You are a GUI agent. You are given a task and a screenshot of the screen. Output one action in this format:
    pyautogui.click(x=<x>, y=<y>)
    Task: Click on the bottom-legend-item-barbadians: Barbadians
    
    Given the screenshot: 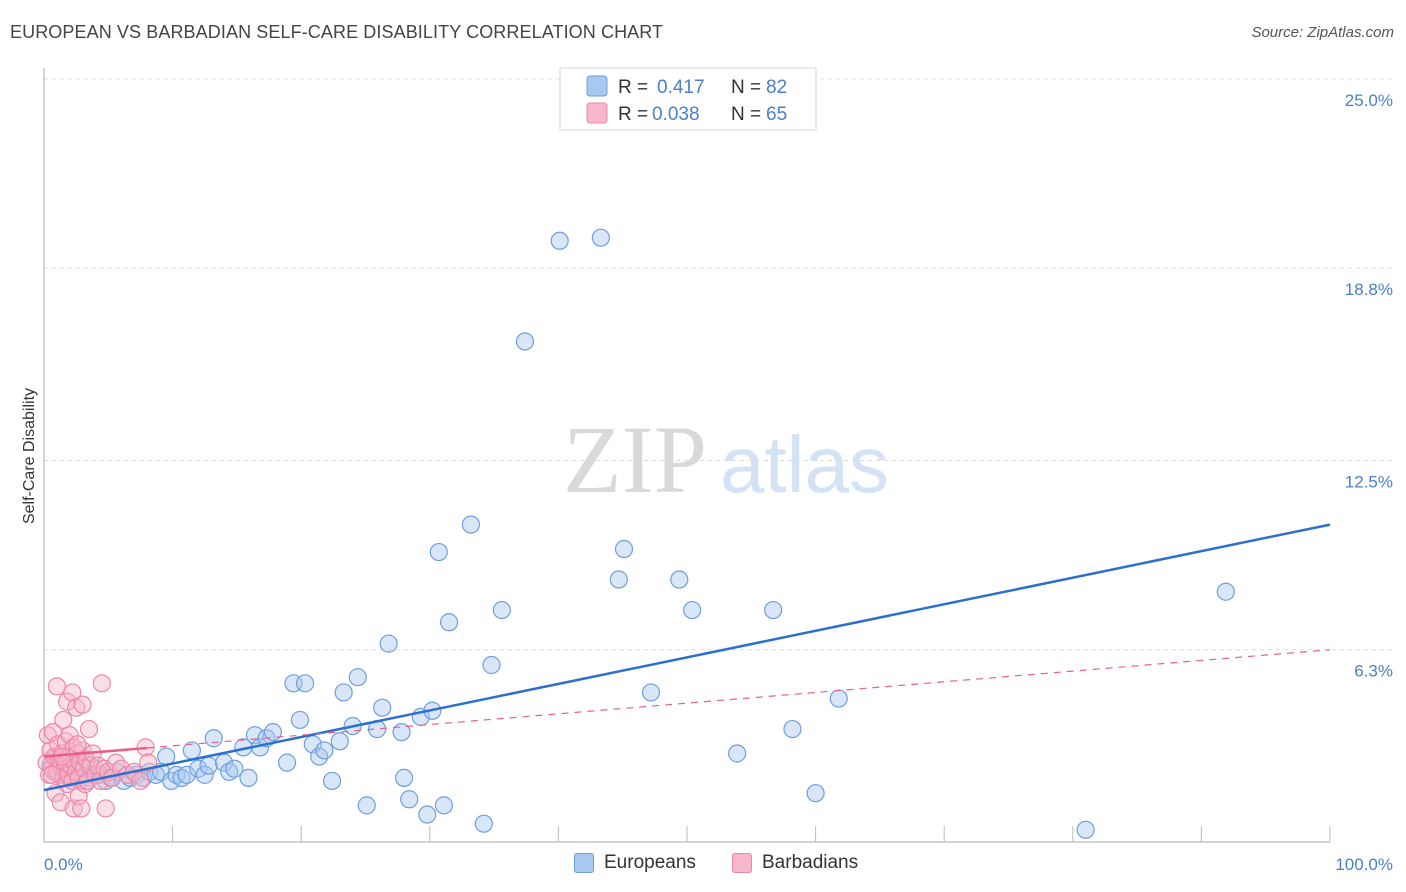 What is the action you would take?
    pyautogui.click(x=795, y=863)
    